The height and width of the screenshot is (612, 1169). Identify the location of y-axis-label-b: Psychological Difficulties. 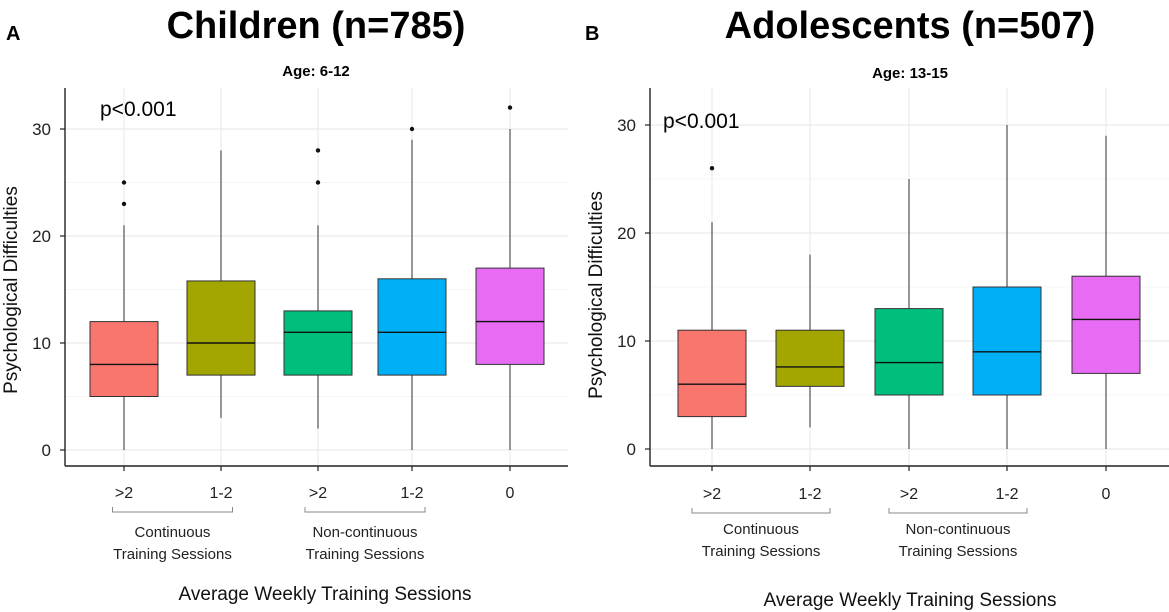
(596, 295).